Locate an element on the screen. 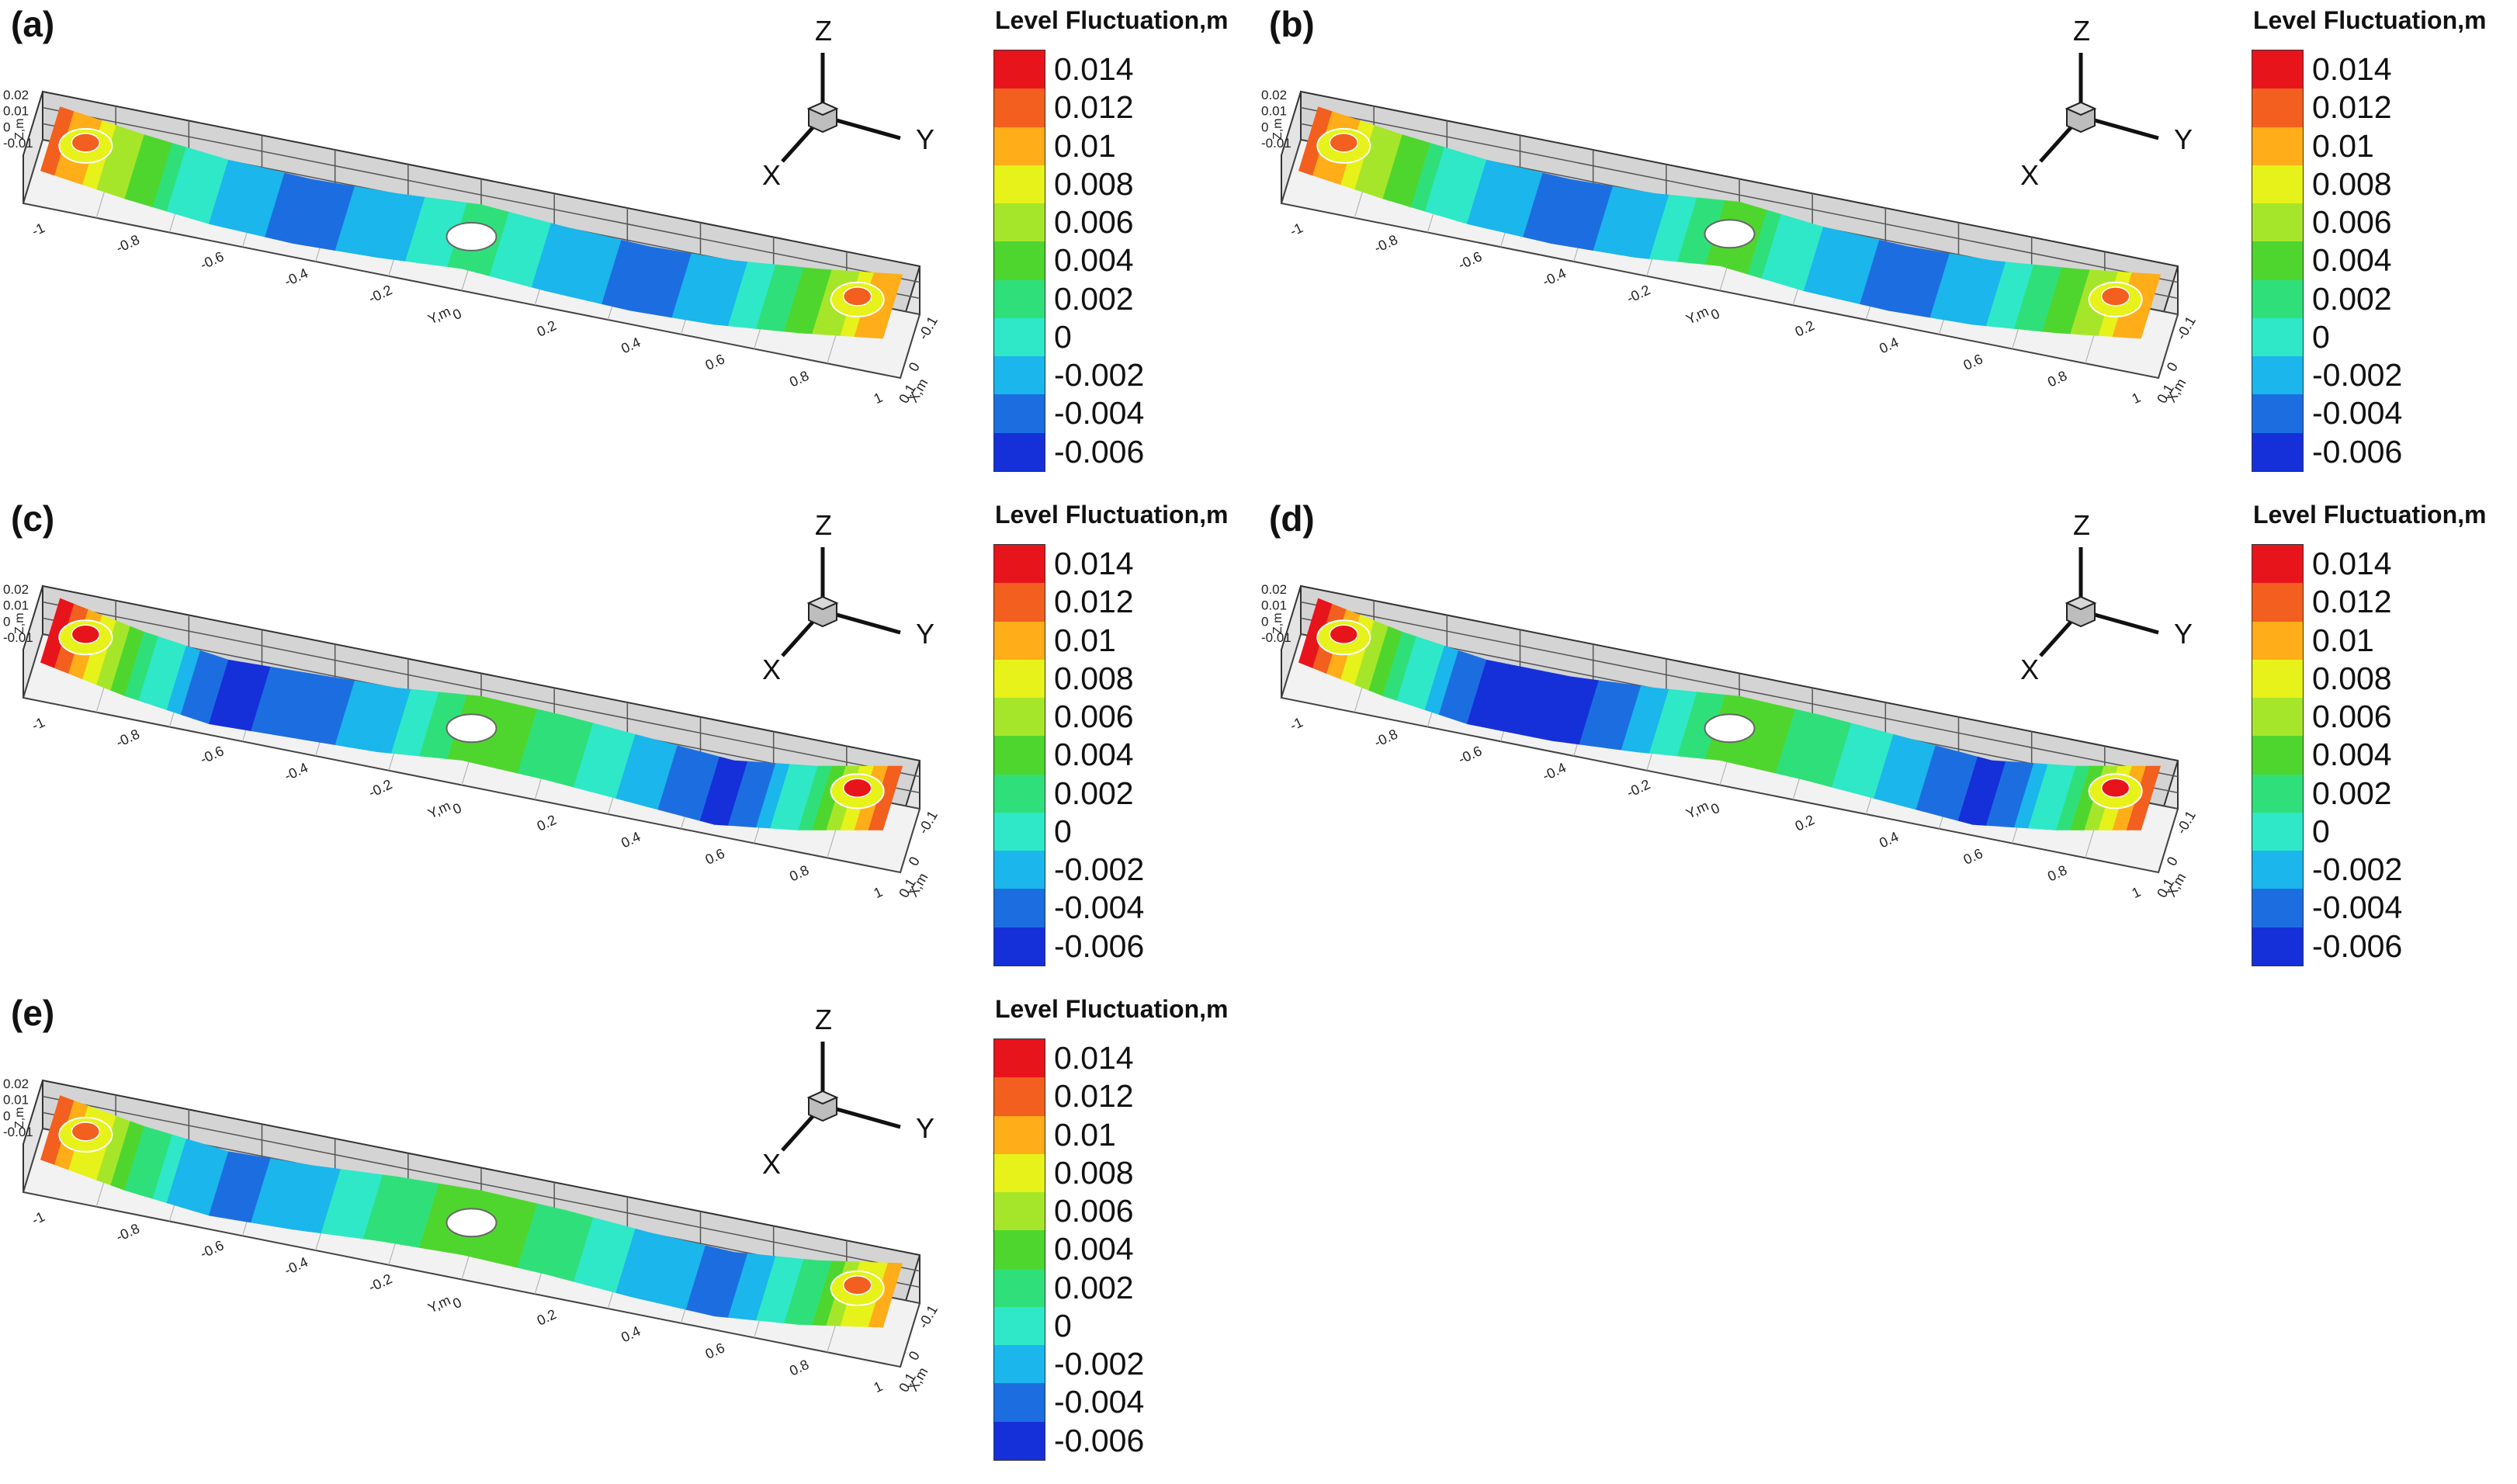  legend-tick-label: 0 is located at coordinates (1063, 831).